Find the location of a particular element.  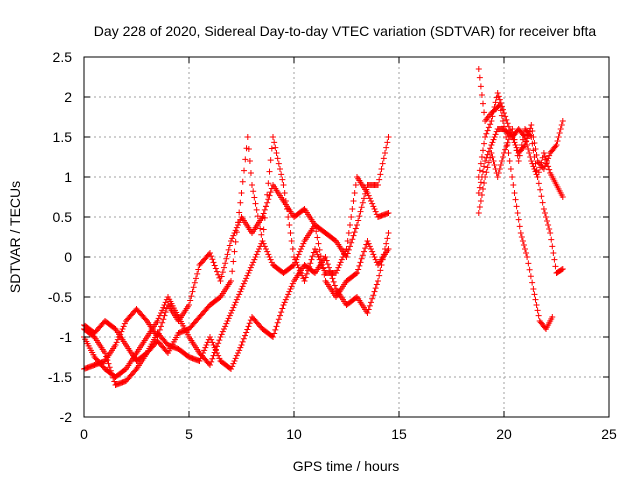

series-track-e is located at coordinates (515, 199).